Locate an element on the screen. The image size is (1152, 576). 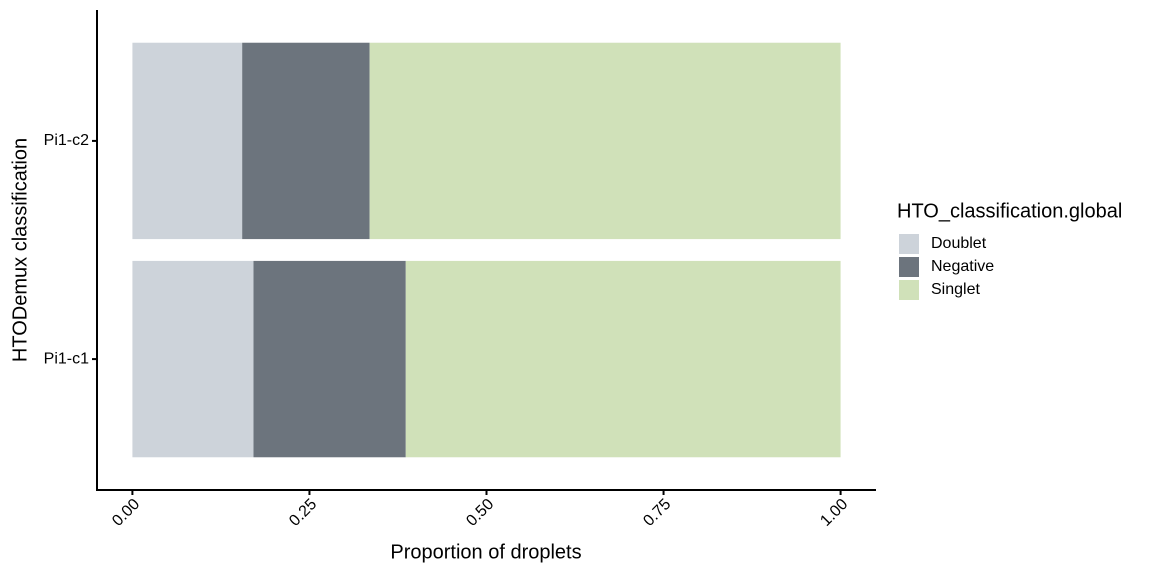
legend-label: Doublet is located at coordinates (959, 243).